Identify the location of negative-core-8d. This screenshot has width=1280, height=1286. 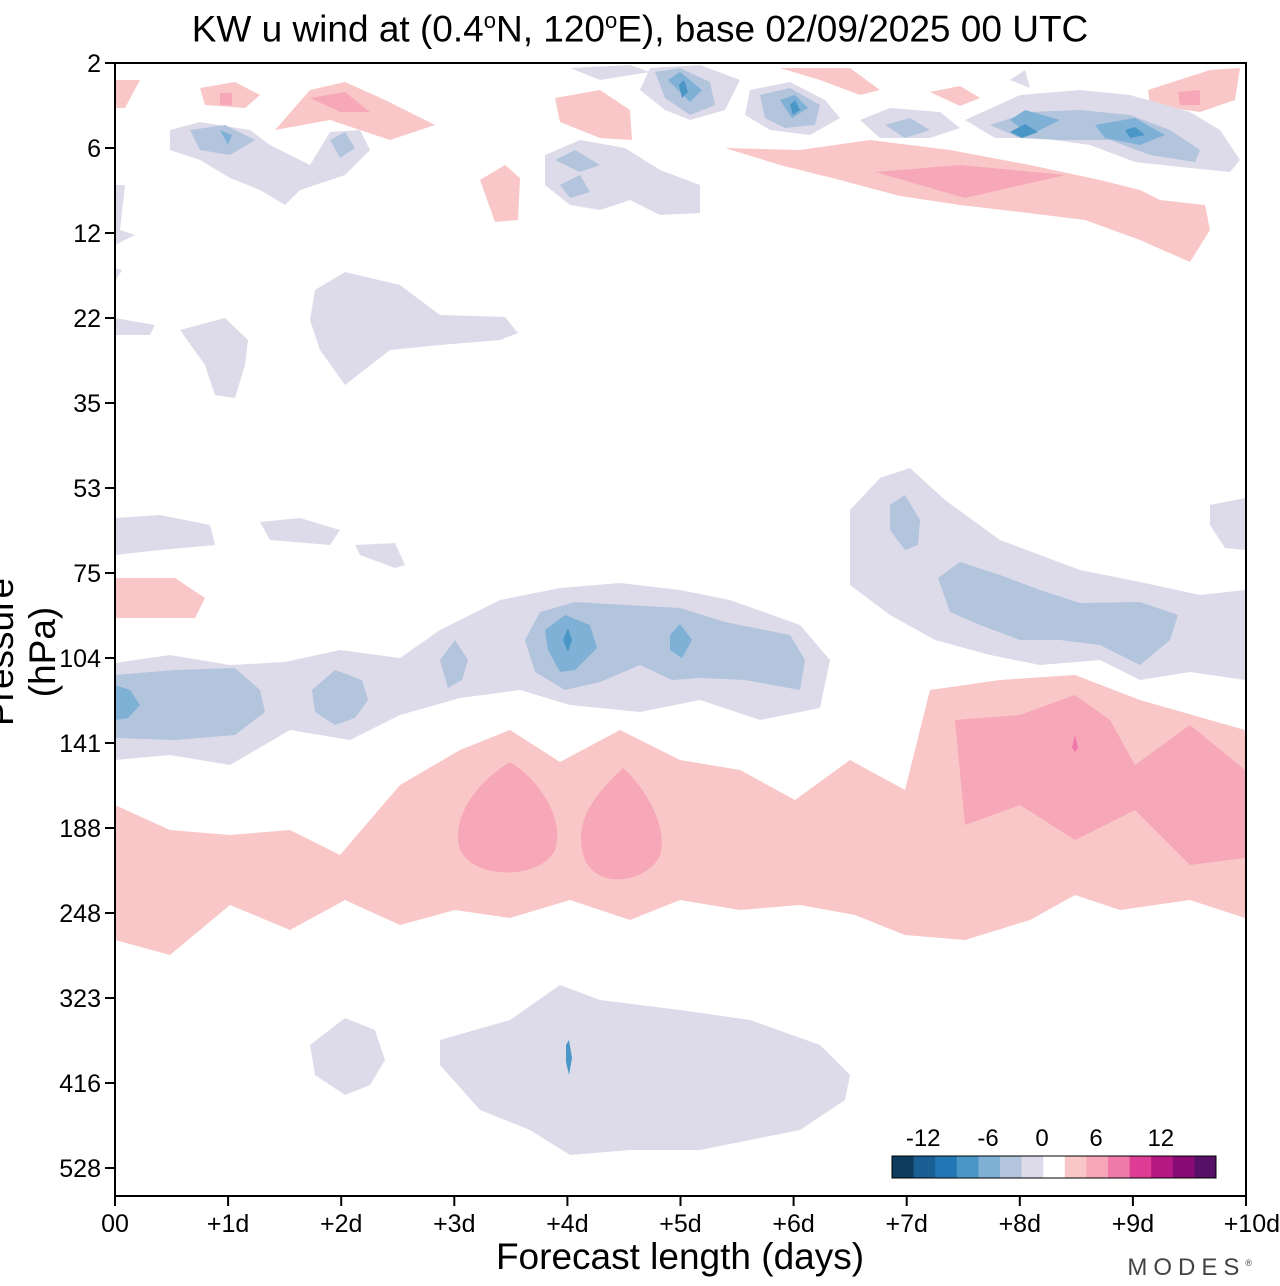
(1034, 580).